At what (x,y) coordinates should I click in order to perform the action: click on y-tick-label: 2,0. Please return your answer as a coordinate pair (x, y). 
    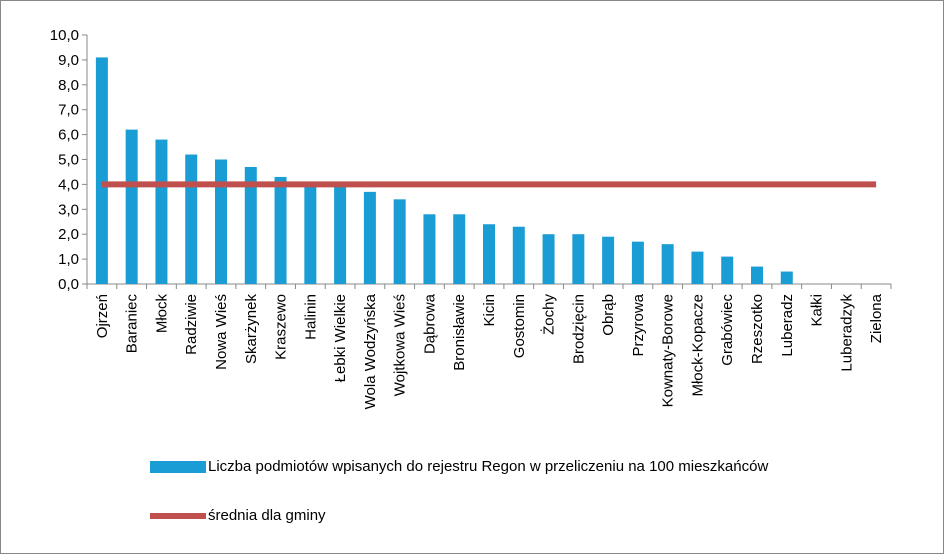
    Looking at the image, I should click on (68, 234).